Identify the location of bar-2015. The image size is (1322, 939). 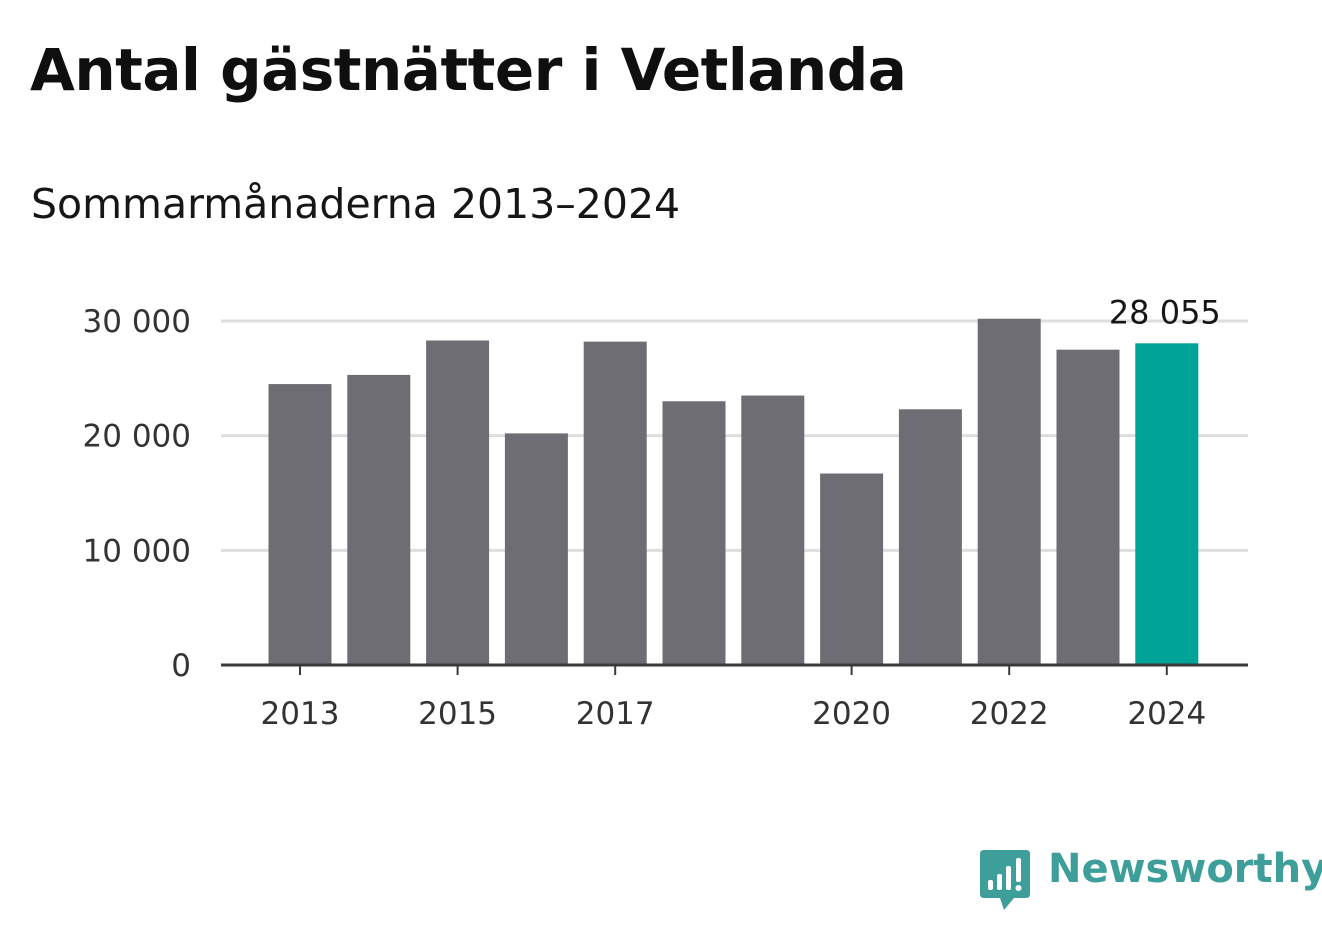
(458, 502).